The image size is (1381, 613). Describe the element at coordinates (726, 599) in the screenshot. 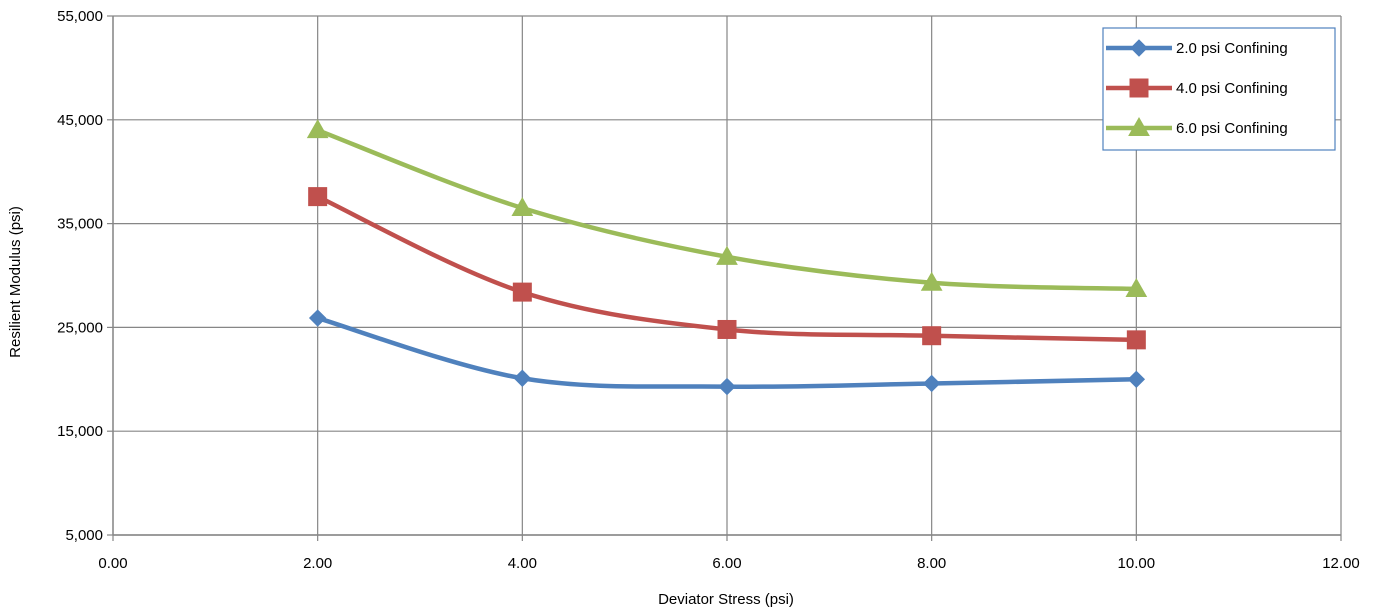

I see `x-axis-title: Deviator Stress (psi)` at that location.